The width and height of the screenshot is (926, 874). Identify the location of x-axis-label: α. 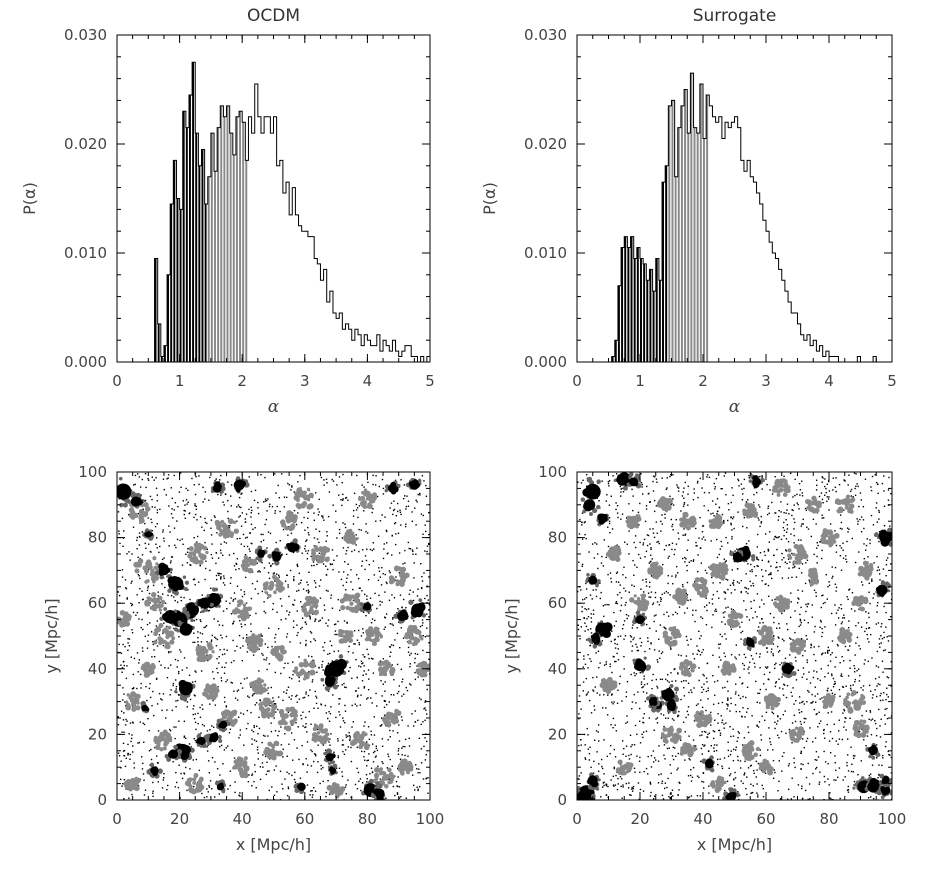
(274, 407).